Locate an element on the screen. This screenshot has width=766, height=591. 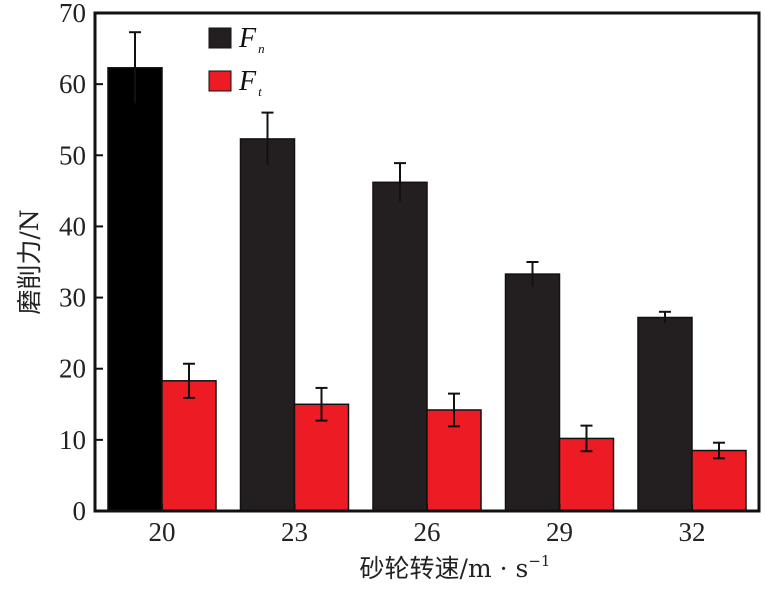
x-axis-title: 砂轮转速/m · s−1 is located at coordinates (455, 567).